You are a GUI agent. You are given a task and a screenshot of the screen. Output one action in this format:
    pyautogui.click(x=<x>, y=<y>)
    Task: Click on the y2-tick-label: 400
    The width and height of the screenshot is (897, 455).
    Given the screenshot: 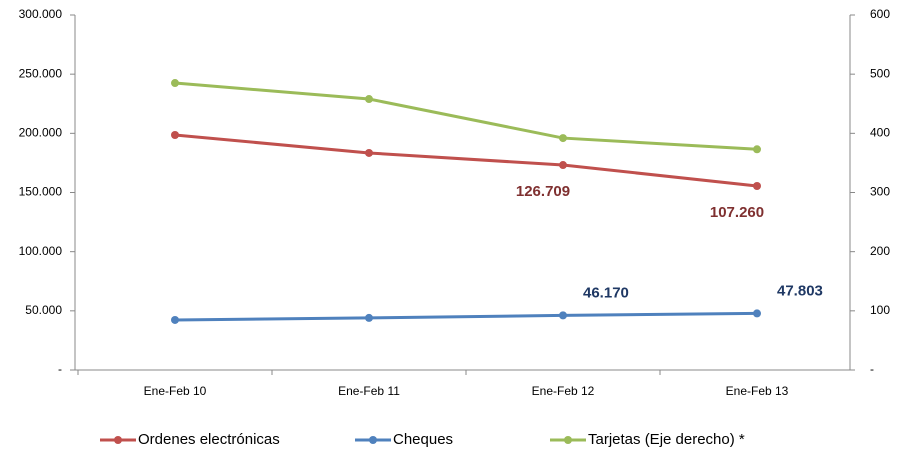 What is the action you would take?
    pyautogui.click(x=880, y=133)
    